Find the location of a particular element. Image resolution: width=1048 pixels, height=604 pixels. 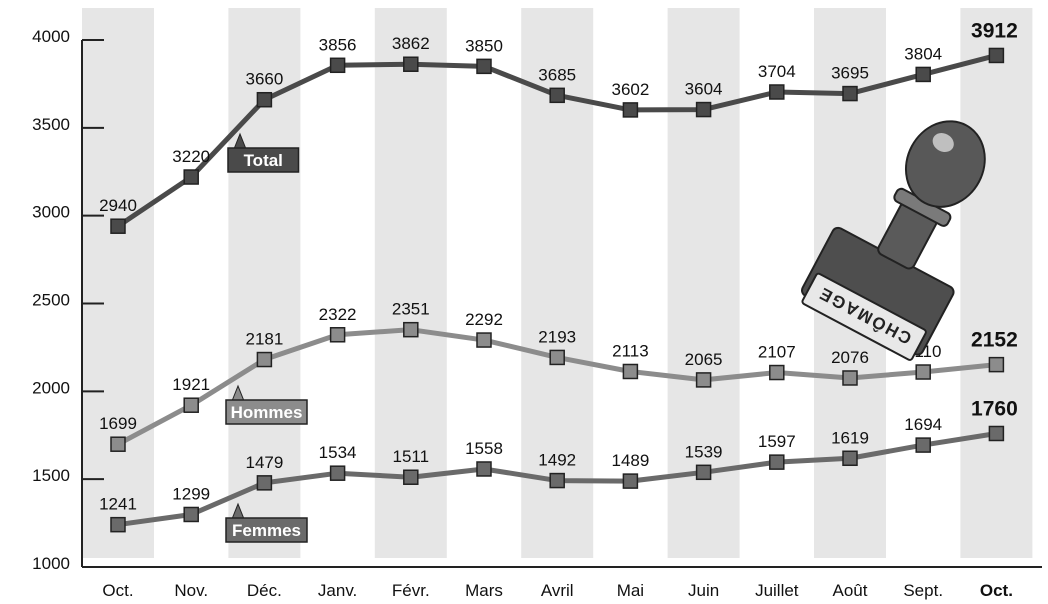

data-label-total: 3850 is located at coordinates (484, 45).